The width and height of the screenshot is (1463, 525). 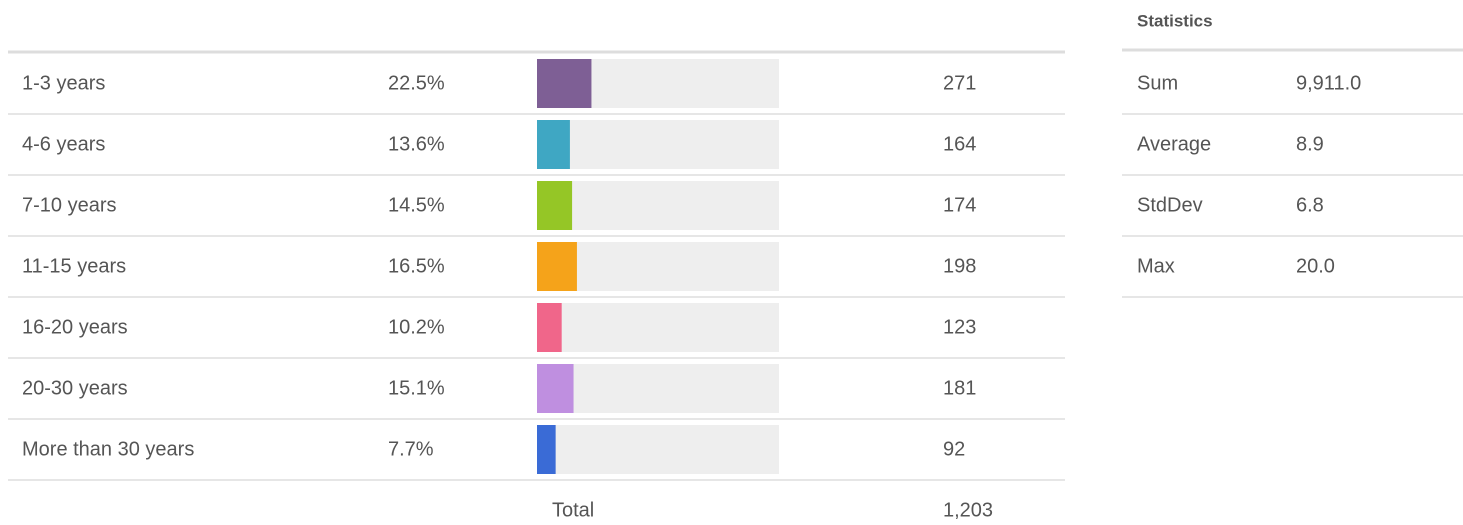 I want to click on row-percent: 22.5%, so click(x=416, y=83).